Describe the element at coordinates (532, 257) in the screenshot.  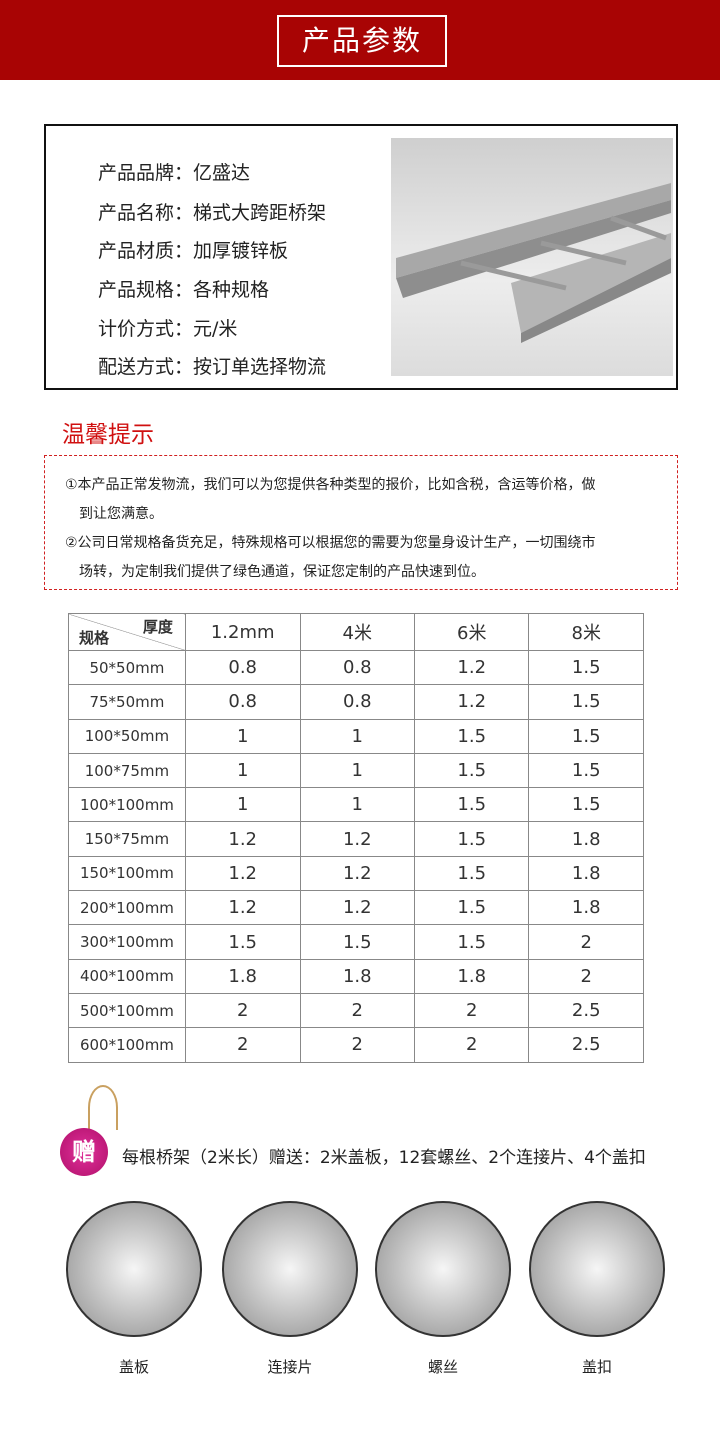
I see `product-image` at that location.